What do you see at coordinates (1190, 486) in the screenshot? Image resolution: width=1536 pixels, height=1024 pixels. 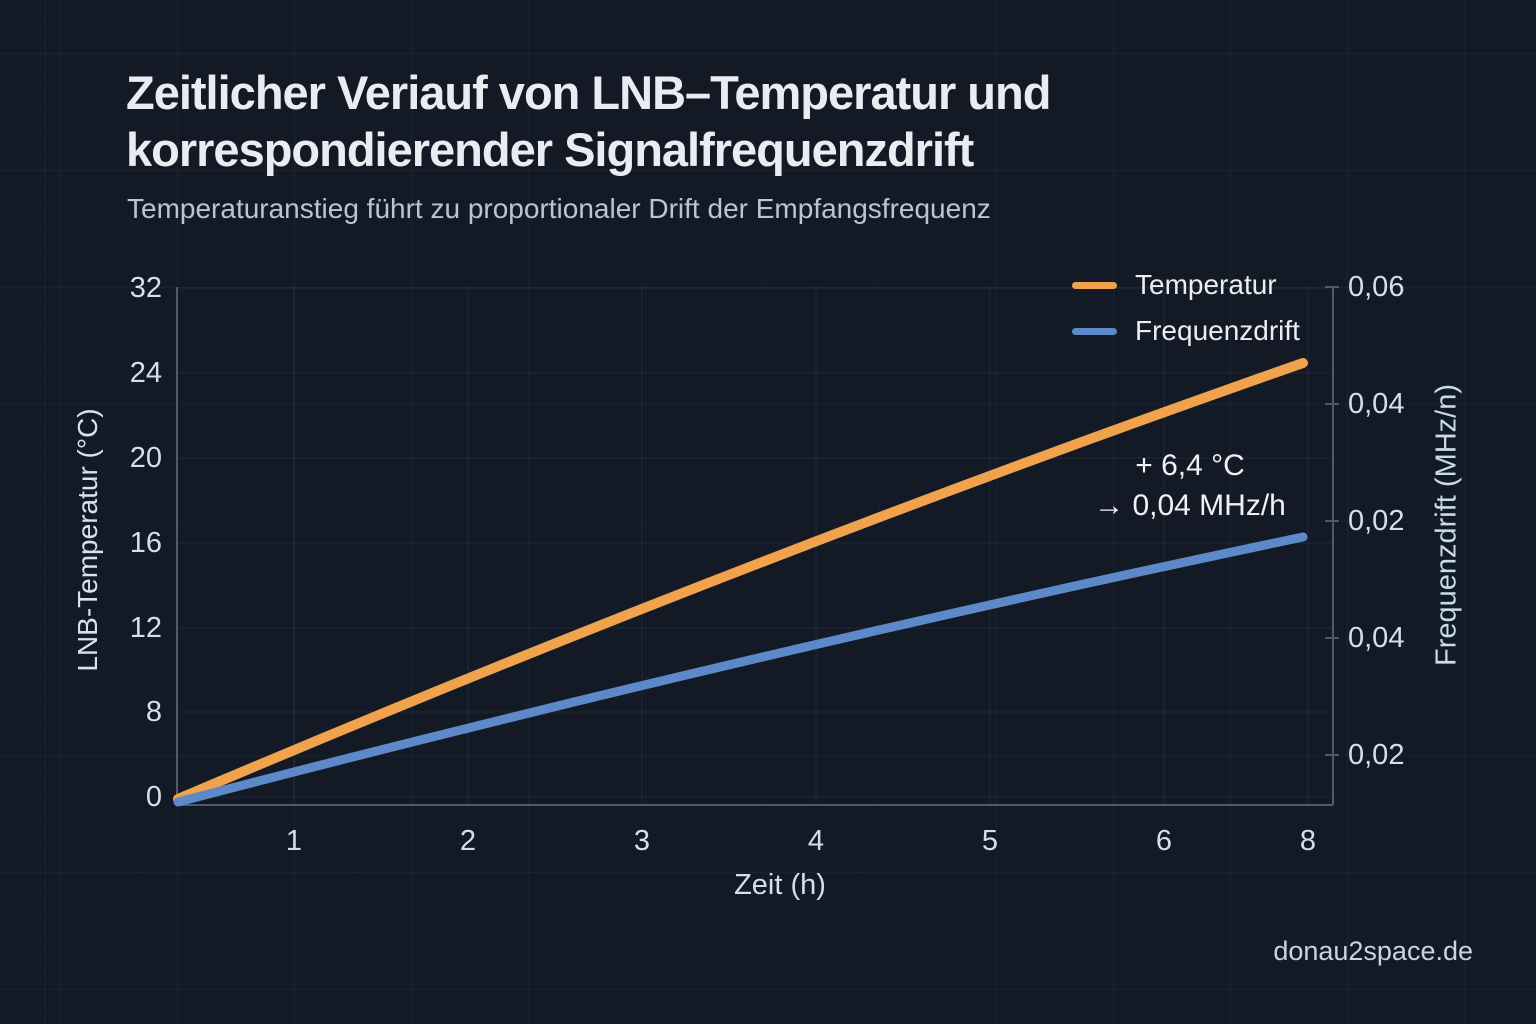 I see `chart-annotation: + 6,4 °C → 0,04 MHz/h` at bounding box center [1190, 486].